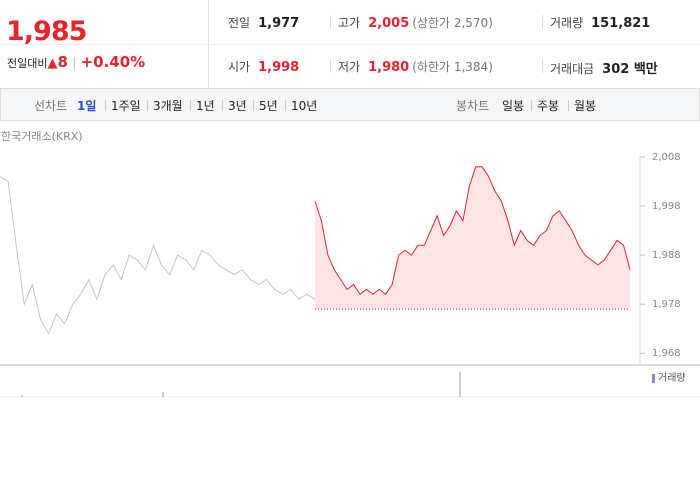 This screenshot has height=490, width=700. What do you see at coordinates (389, 67) in the screenshot?
I see `info-value: 1,980` at bounding box center [389, 67].